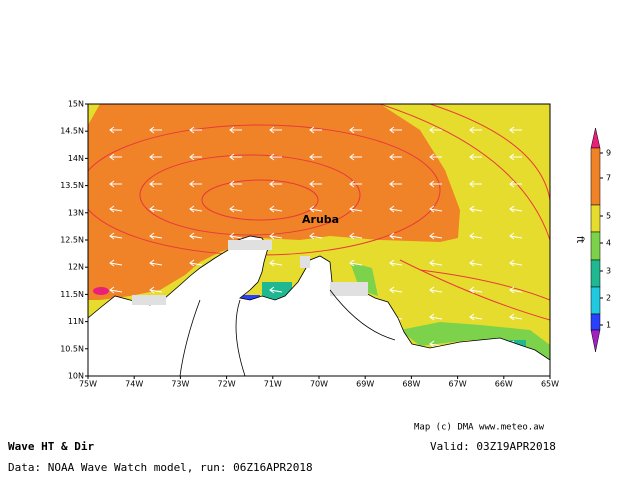 The width and height of the screenshot is (640, 480). What do you see at coordinates (76, 267) in the screenshot?
I see `lat-tick-label: 12N` at bounding box center [76, 267].